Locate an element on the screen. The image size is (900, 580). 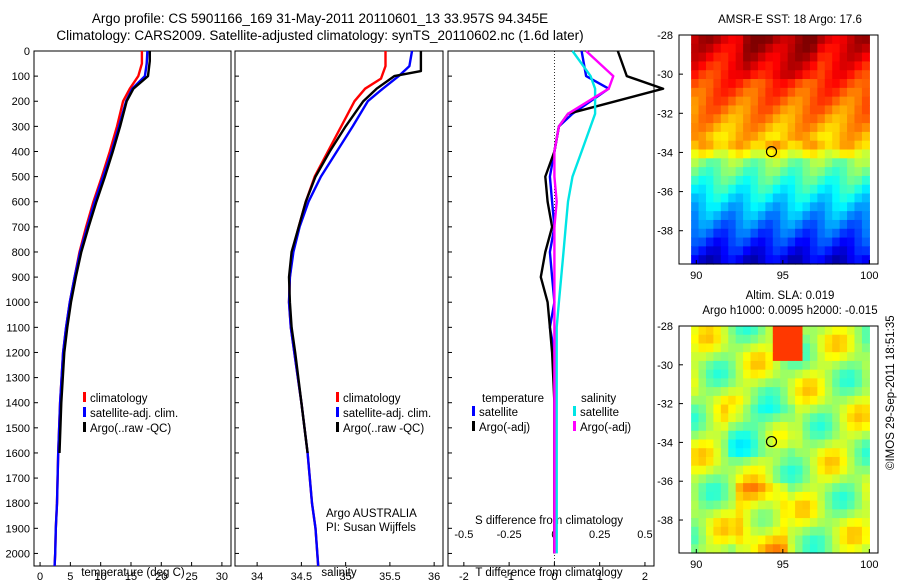
temp-ytick-label: 500 is located at coordinates (21, 178).